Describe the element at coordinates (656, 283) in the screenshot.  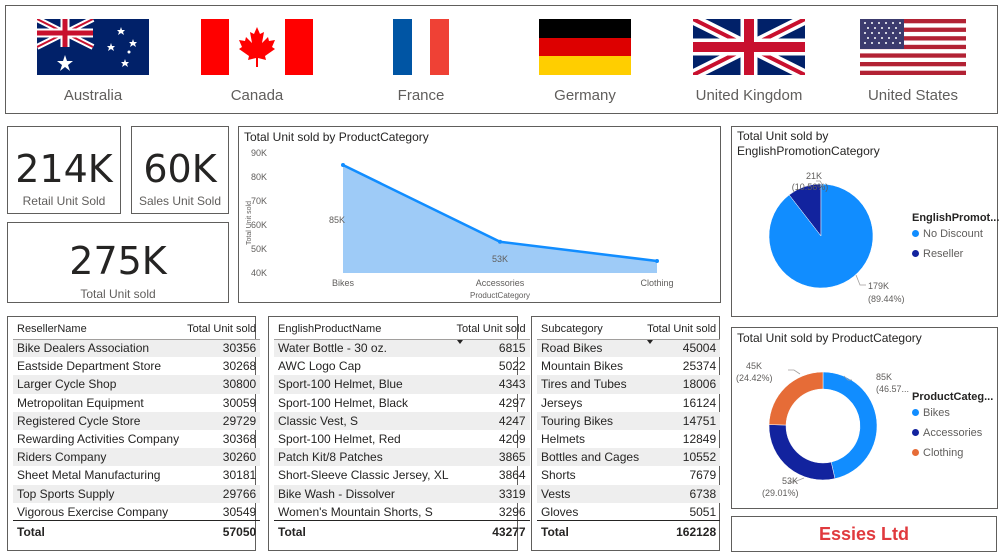
I see `x-tick-label: Clothing` at that location.